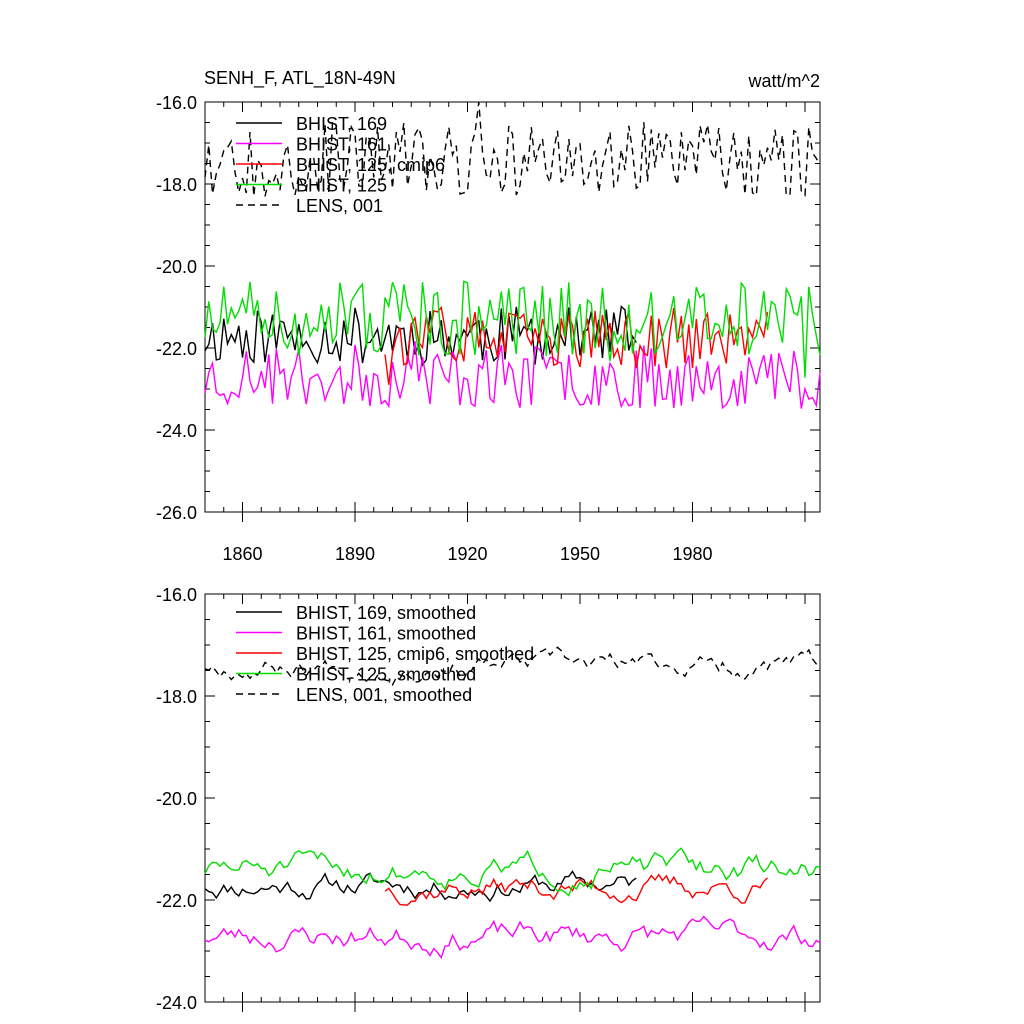 Image resolution: width=1024 pixels, height=1024 pixels. Describe the element at coordinates (784, 81) in the screenshot. I see `chart-units-label: watt/m^2` at that location.